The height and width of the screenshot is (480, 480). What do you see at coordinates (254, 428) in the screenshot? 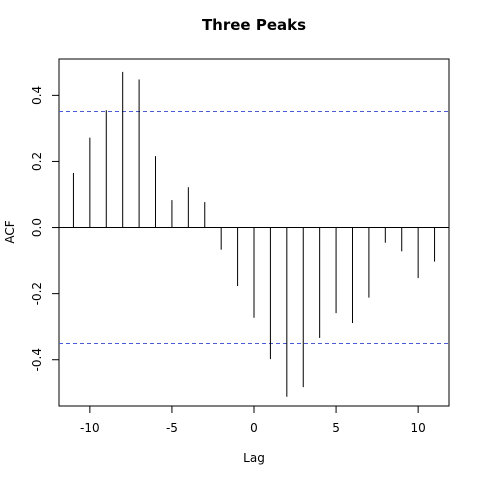
I see `x-tick-label: 0` at bounding box center [254, 428].